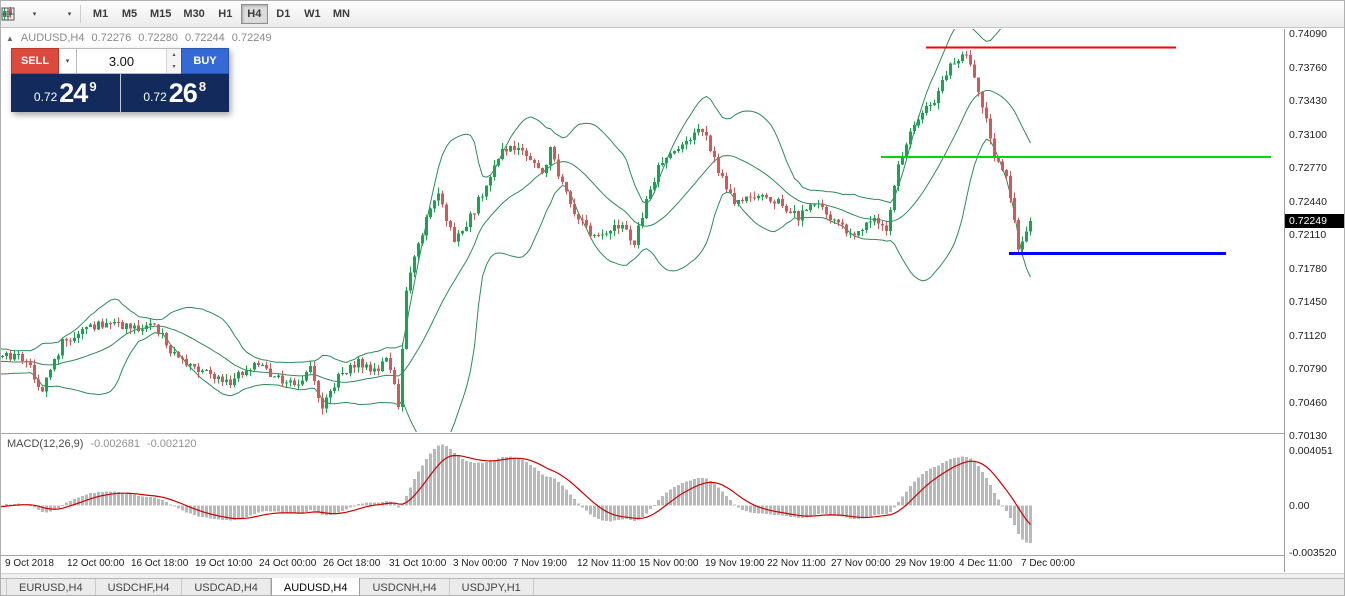 The width and height of the screenshot is (1345, 596). What do you see at coordinates (80, 14) in the screenshot?
I see `toolbar-separator` at bounding box center [80, 14].